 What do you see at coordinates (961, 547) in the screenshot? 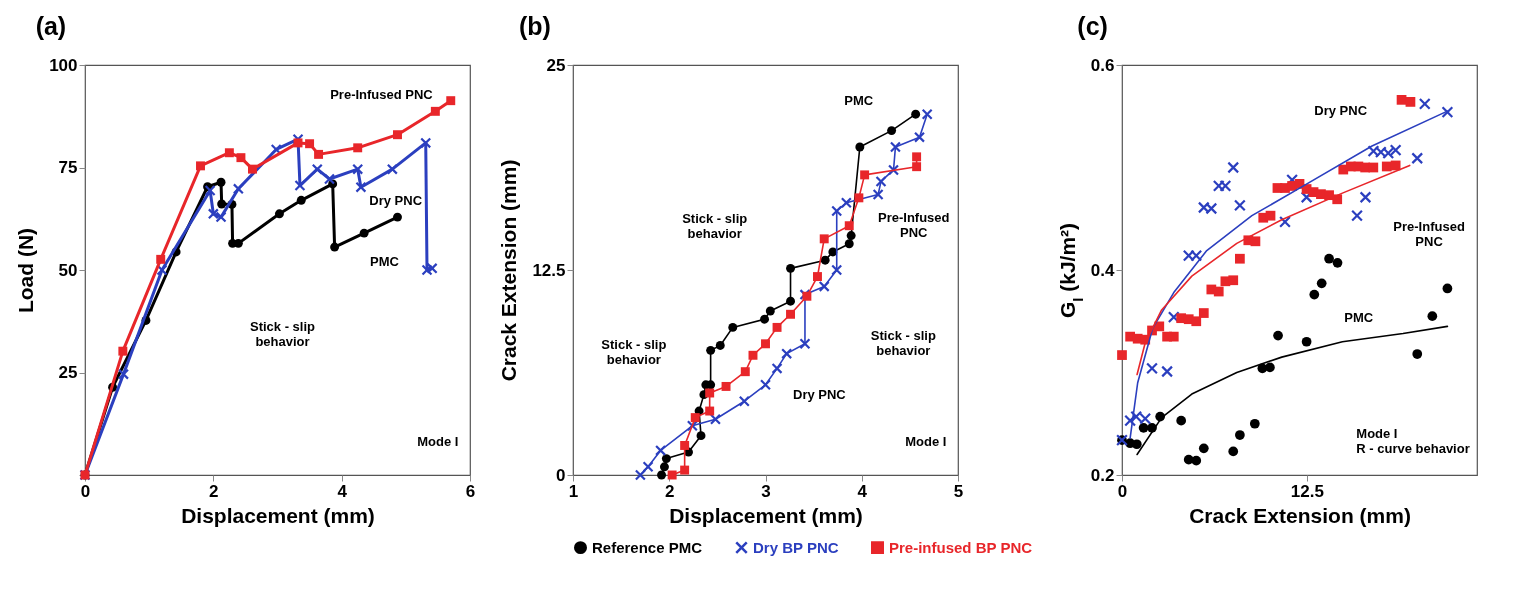
I see `legend-label: Pre-infused BP PNC` at bounding box center [961, 547].